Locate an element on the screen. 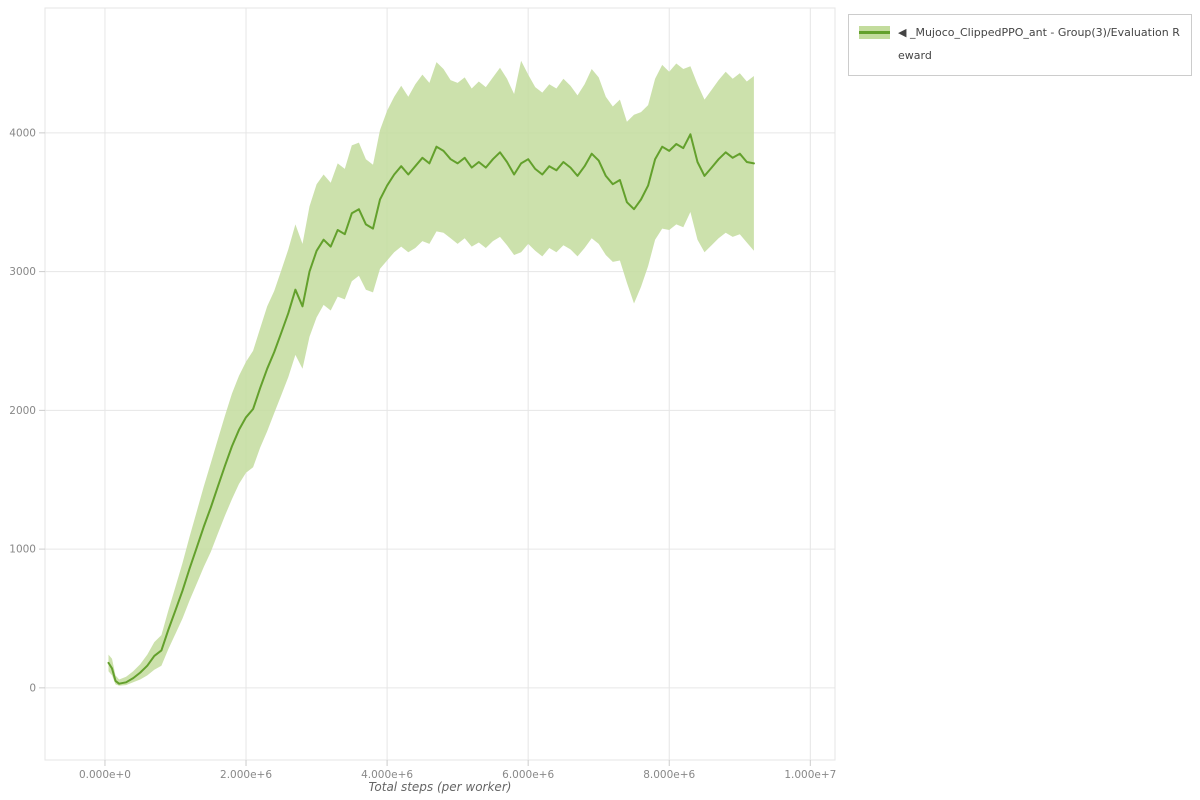  x-tick-label: 0.000e+0 is located at coordinates (105, 775).